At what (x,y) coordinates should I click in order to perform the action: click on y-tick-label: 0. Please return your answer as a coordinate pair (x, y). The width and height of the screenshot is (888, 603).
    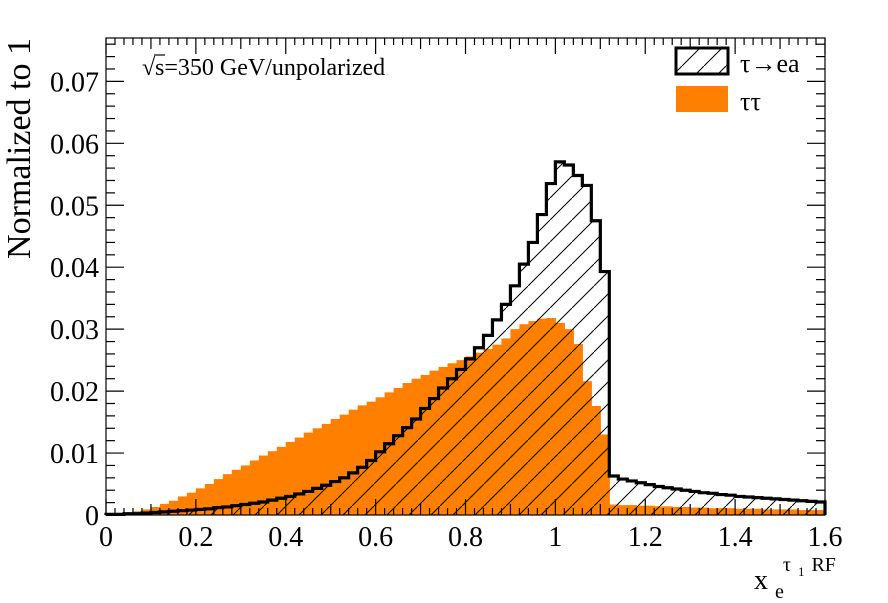
    Looking at the image, I should click on (92, 516).